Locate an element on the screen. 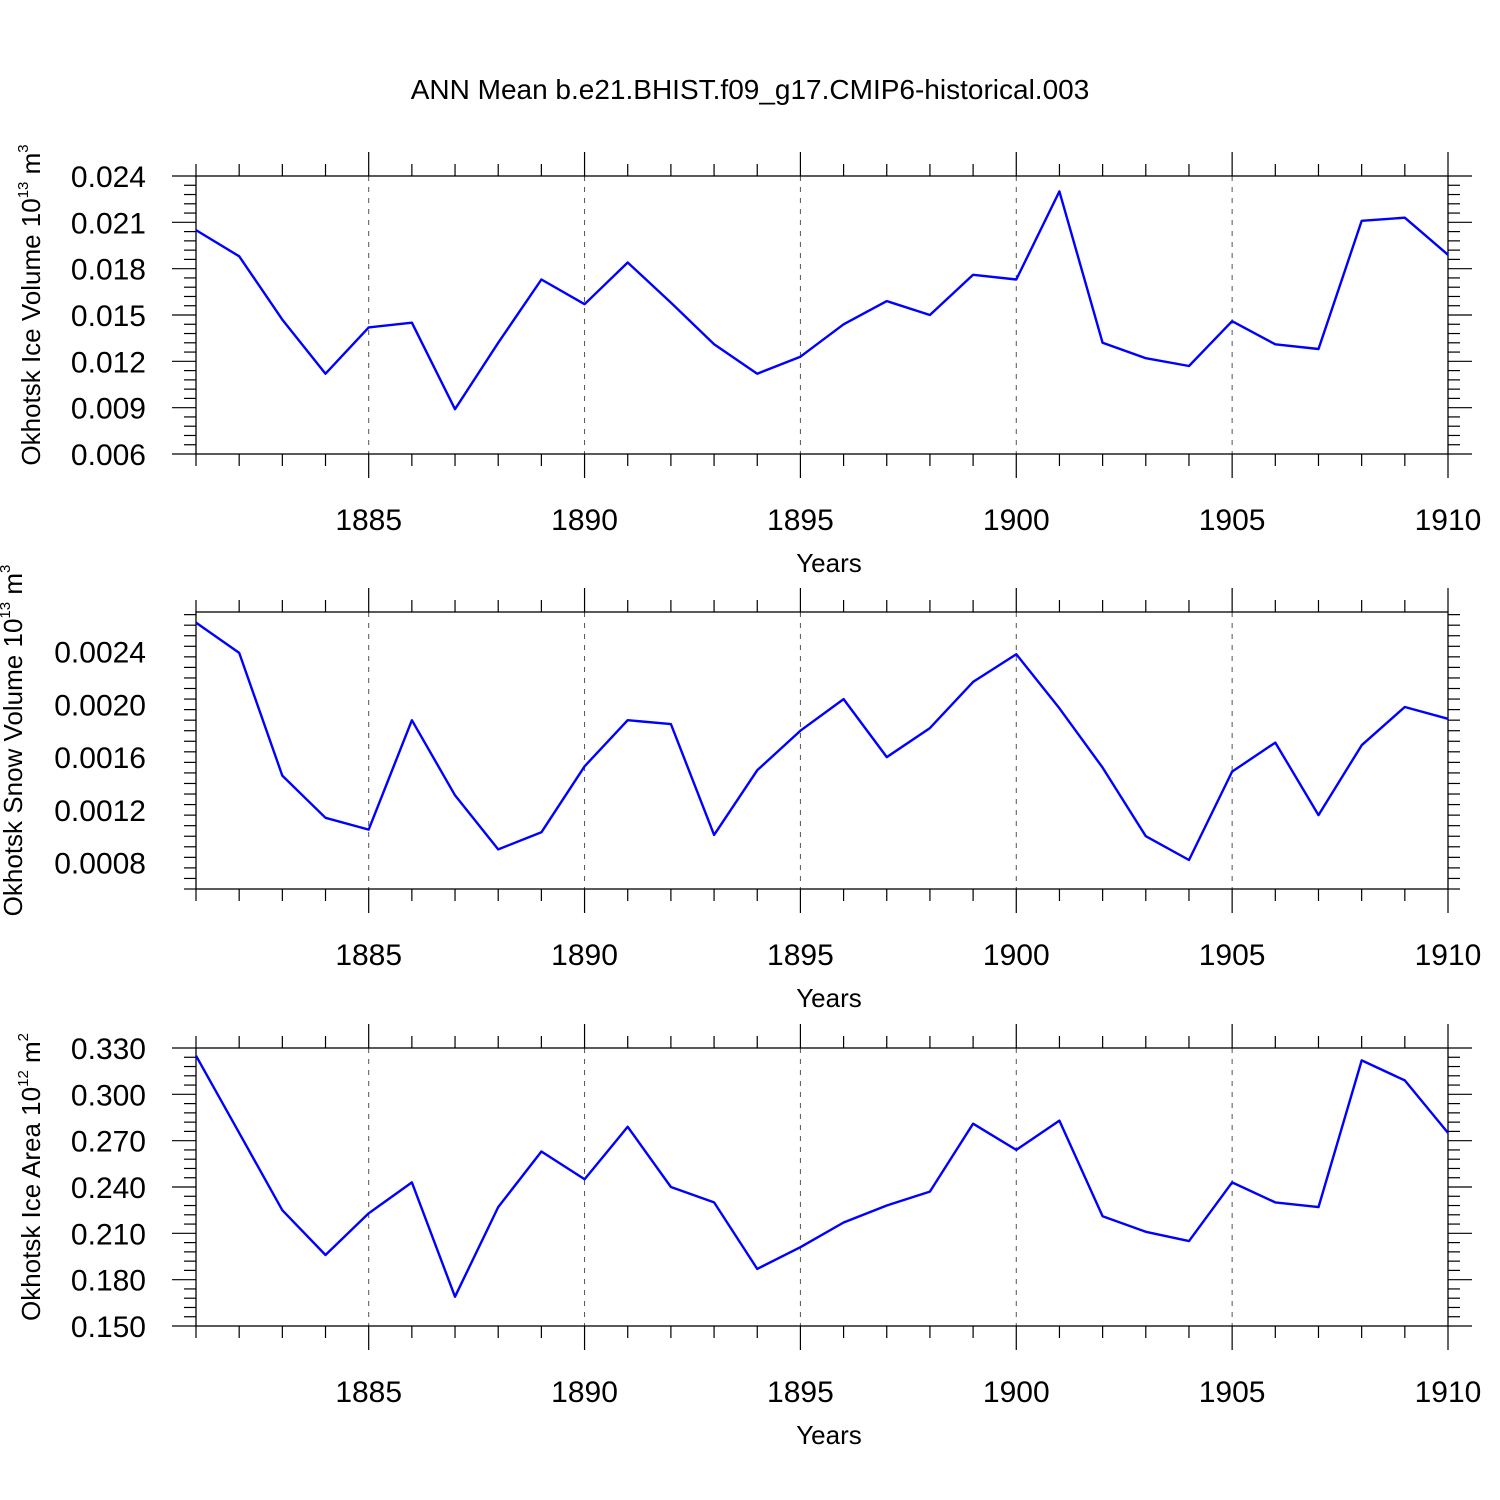 The height and width of the screenshot is (1500, 1500). y-axis-label: Okhotsk Snow Volume is located at coordinates (14, 782).